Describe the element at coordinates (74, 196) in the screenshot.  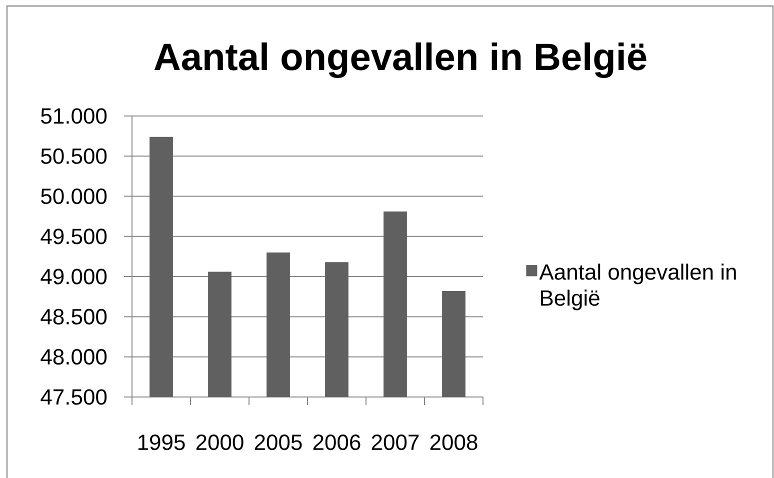
I see `y-tick-label: 50.000` at that location.